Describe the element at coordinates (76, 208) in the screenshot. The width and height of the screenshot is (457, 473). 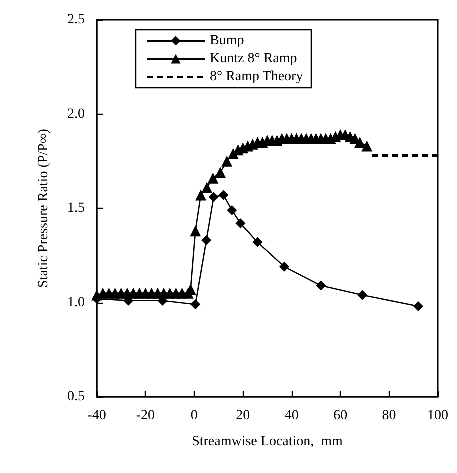
I see `y-tick-label: 1.5` at that location.